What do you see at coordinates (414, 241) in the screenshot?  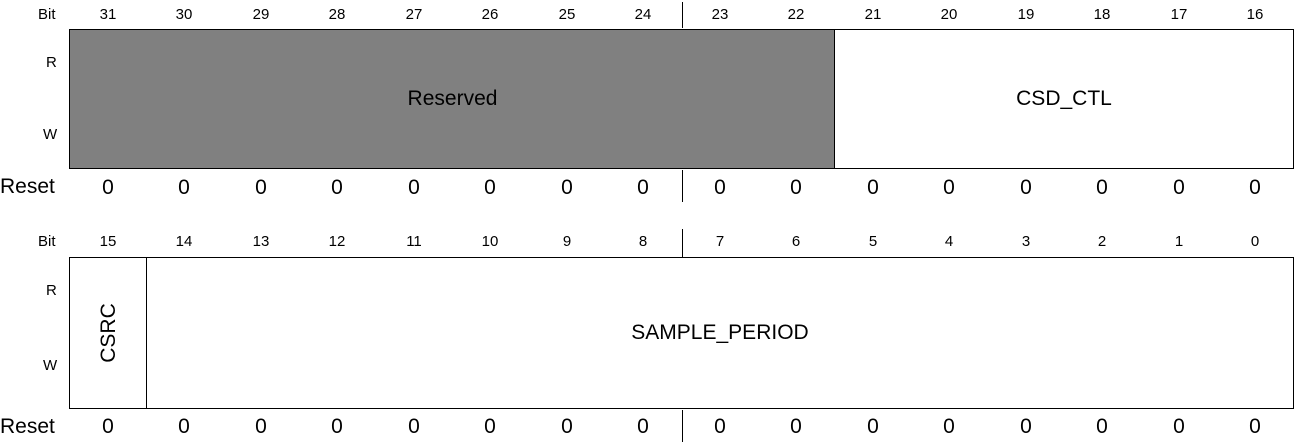 I see `bit-number: 11` at bounding box center [414, 241].